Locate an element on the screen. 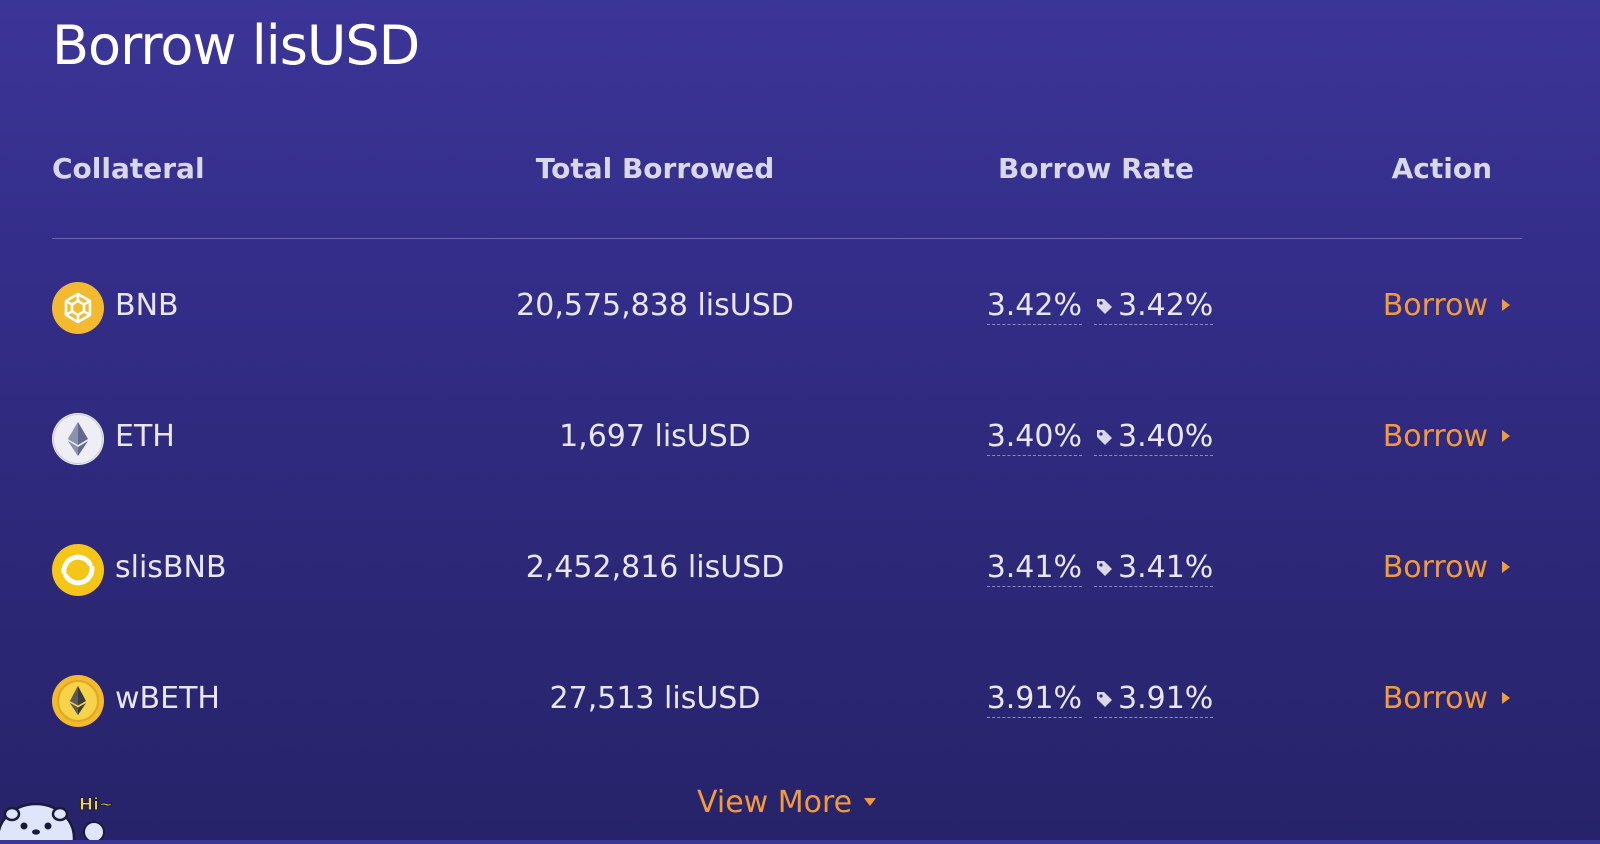 This screenshot has height=844, width=1600. slisbnb-icon: $ is located at coordinates (78, 570).